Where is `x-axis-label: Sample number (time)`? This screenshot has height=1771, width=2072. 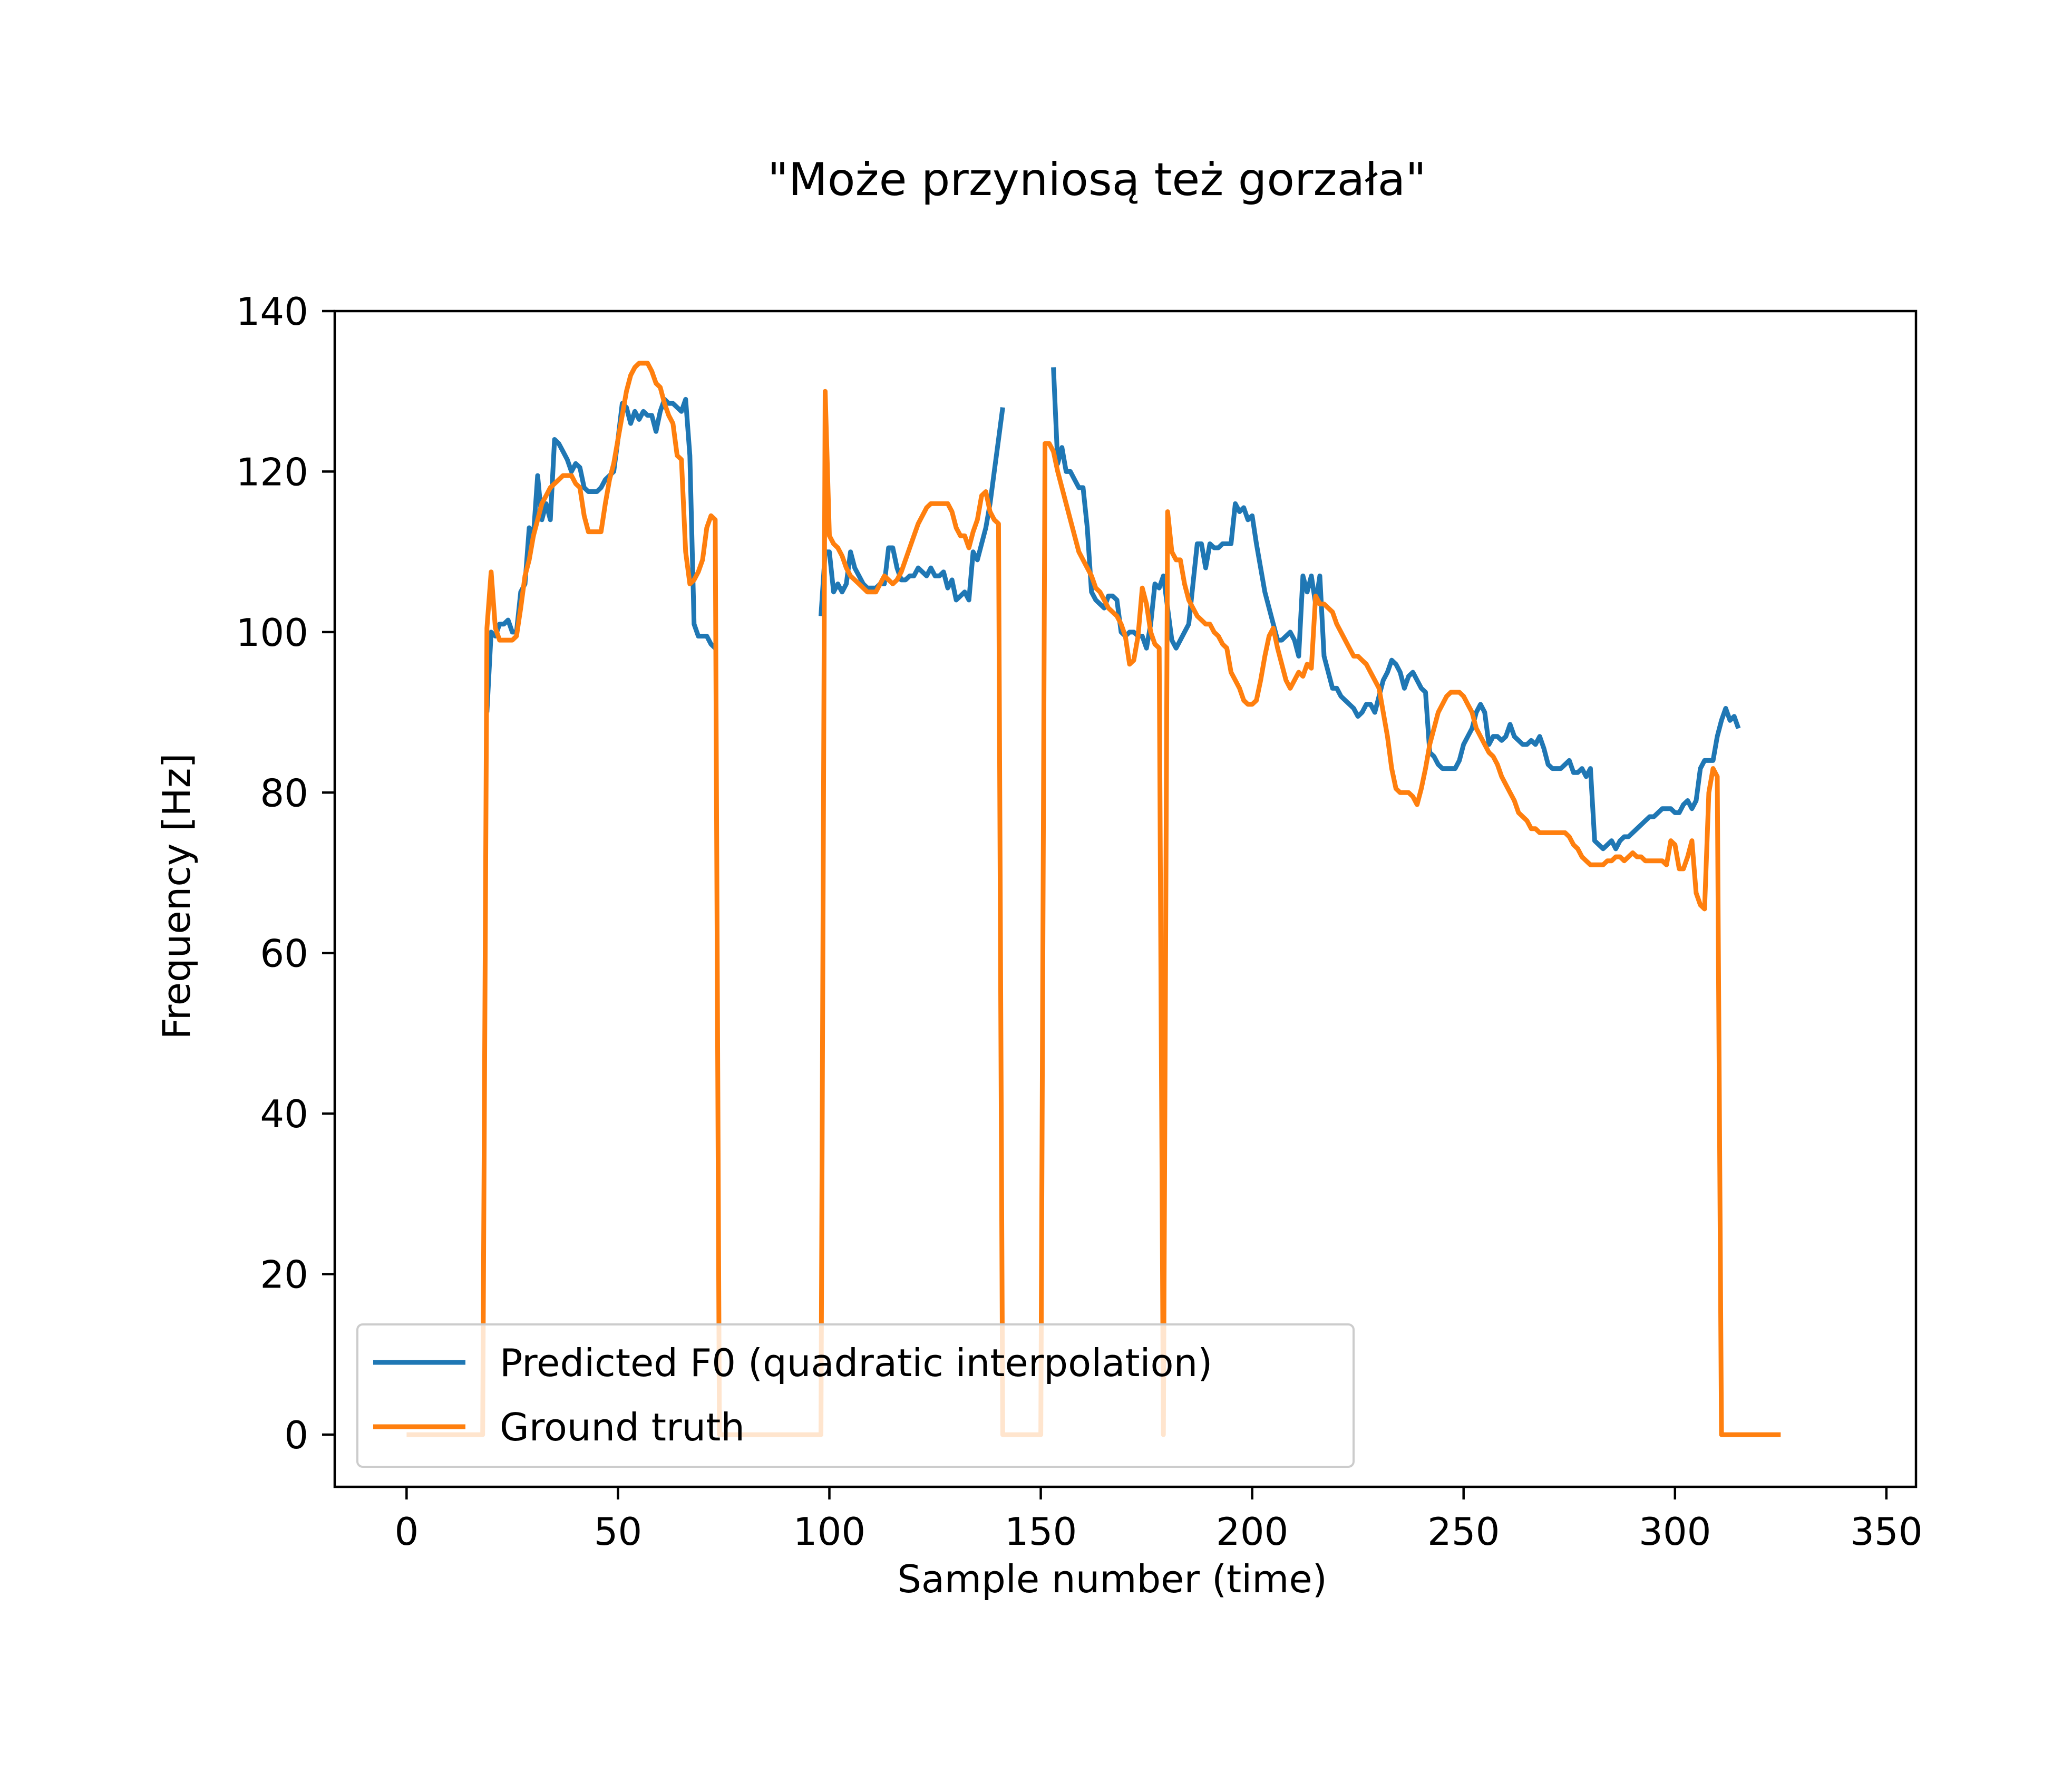
x-axis-label: Sample number (time) is located at coordinates (1112, 1579).